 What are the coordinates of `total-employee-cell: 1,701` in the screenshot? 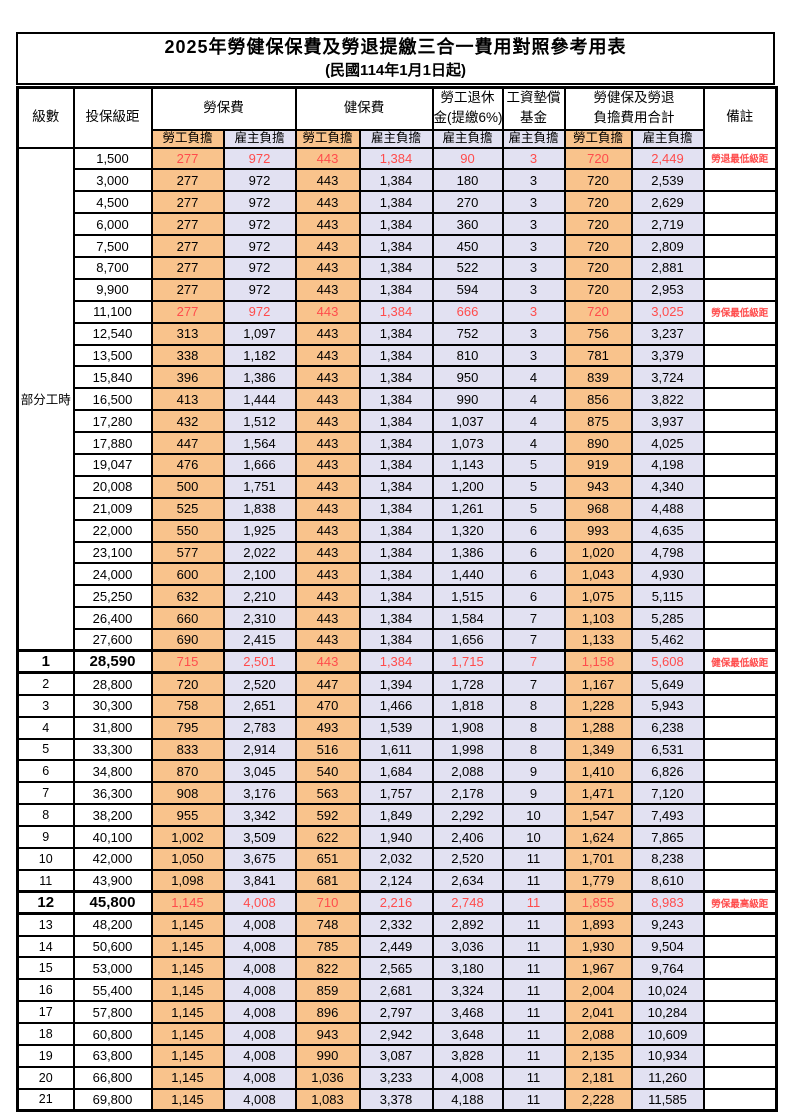 It's located at (598, 859).